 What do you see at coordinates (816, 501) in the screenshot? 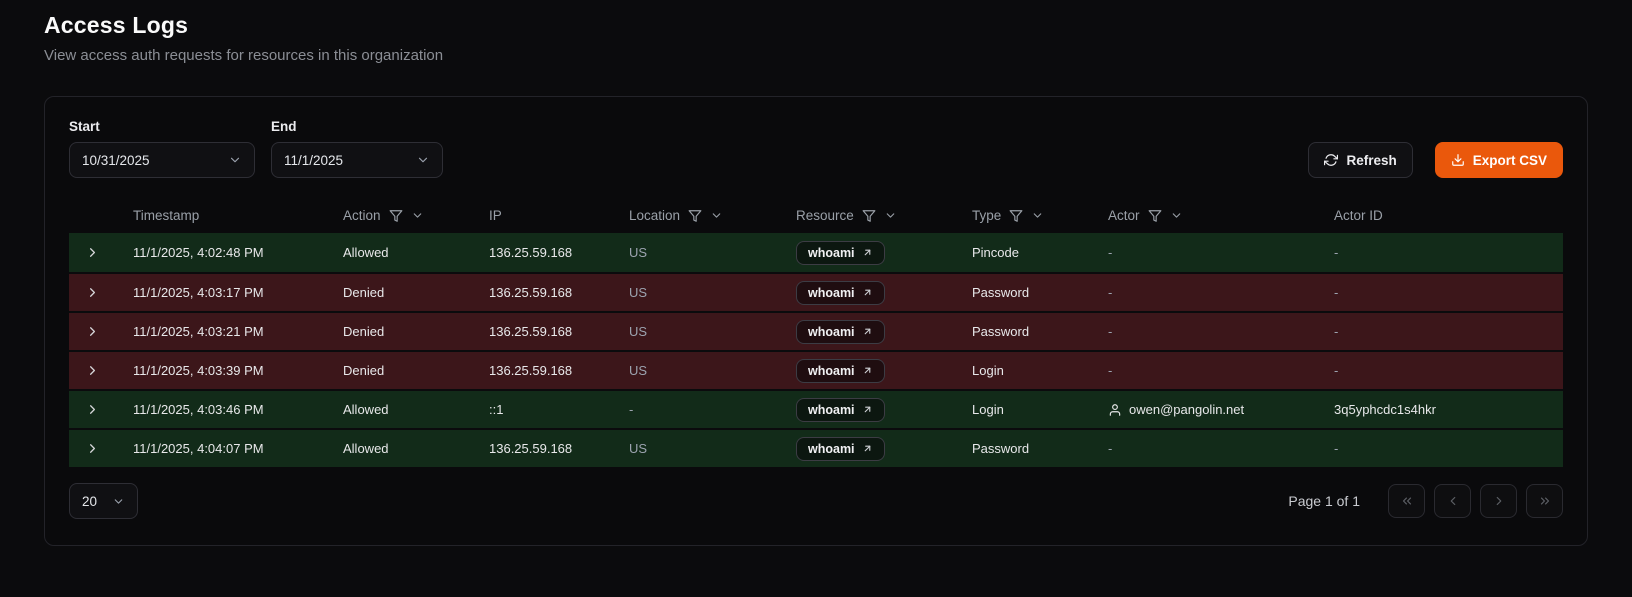
I see `table-footer: 20 Page 1 of 1` at bounding box center [816, 501].